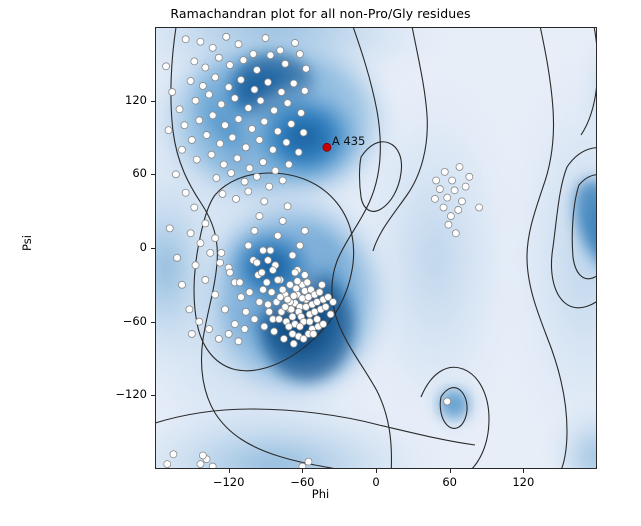  What do you see at coordinates (327, 147) in the screenshot?
I see `highlighted-residue-marker` at bounding box center [327, 147].